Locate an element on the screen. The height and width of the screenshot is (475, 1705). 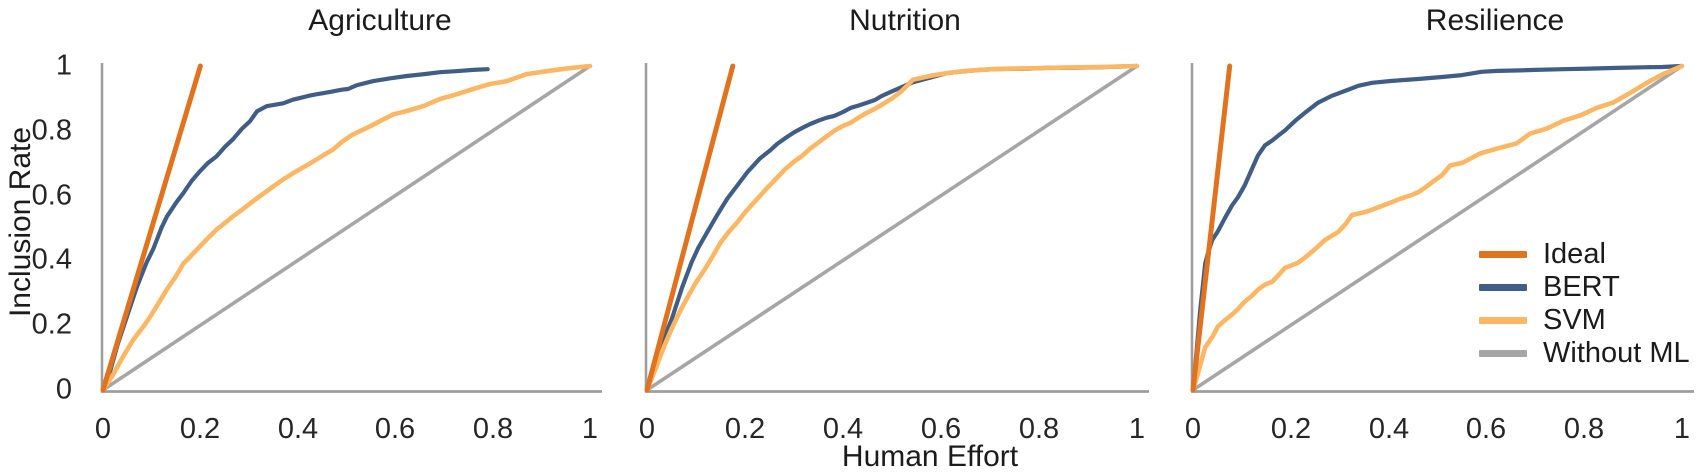
panel-title-nutrition: Nutrition is located at coordinates (905, 20).